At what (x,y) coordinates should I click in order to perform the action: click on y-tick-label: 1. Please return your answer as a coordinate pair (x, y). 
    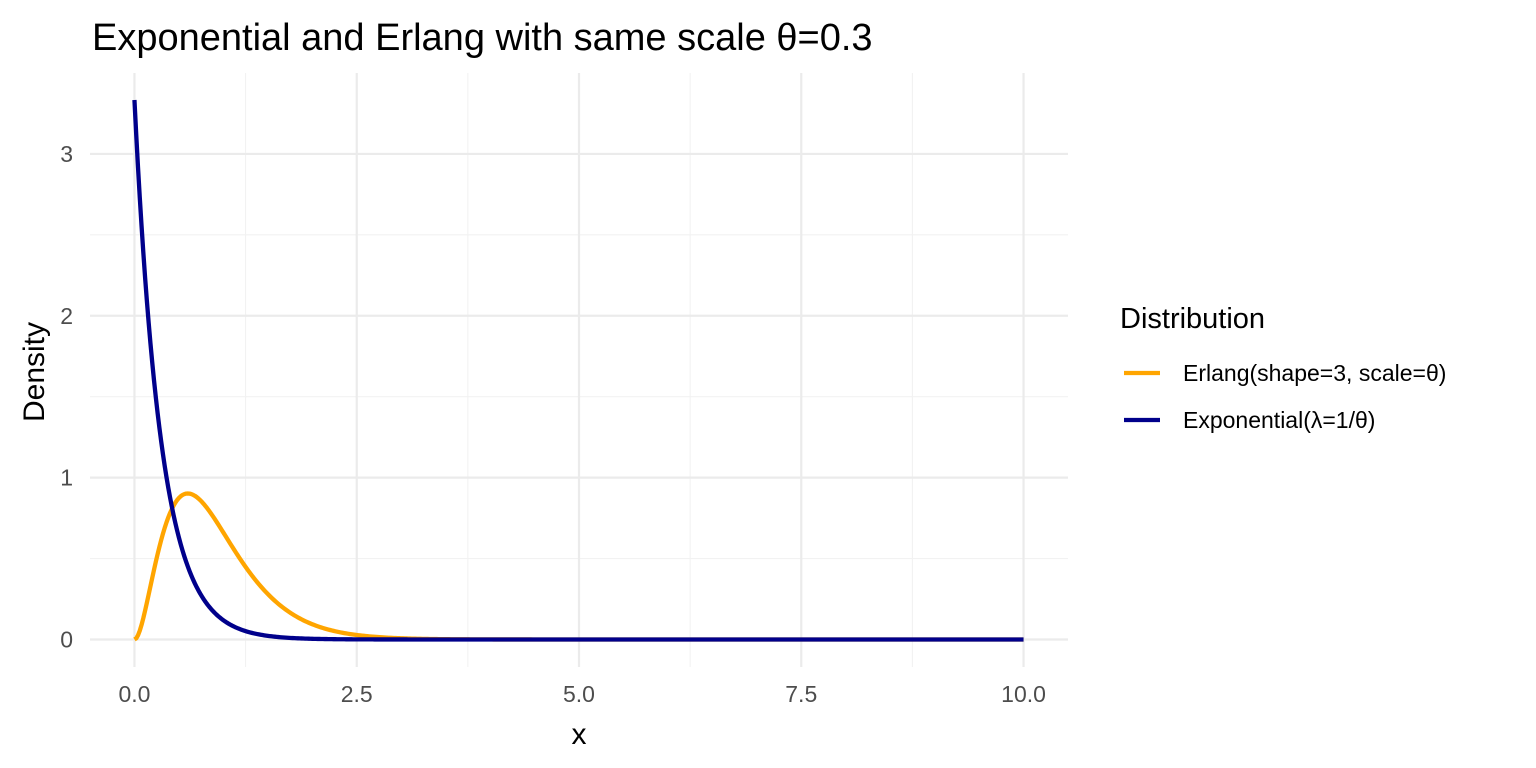
    Looking at the image, I should click on (66, 478).